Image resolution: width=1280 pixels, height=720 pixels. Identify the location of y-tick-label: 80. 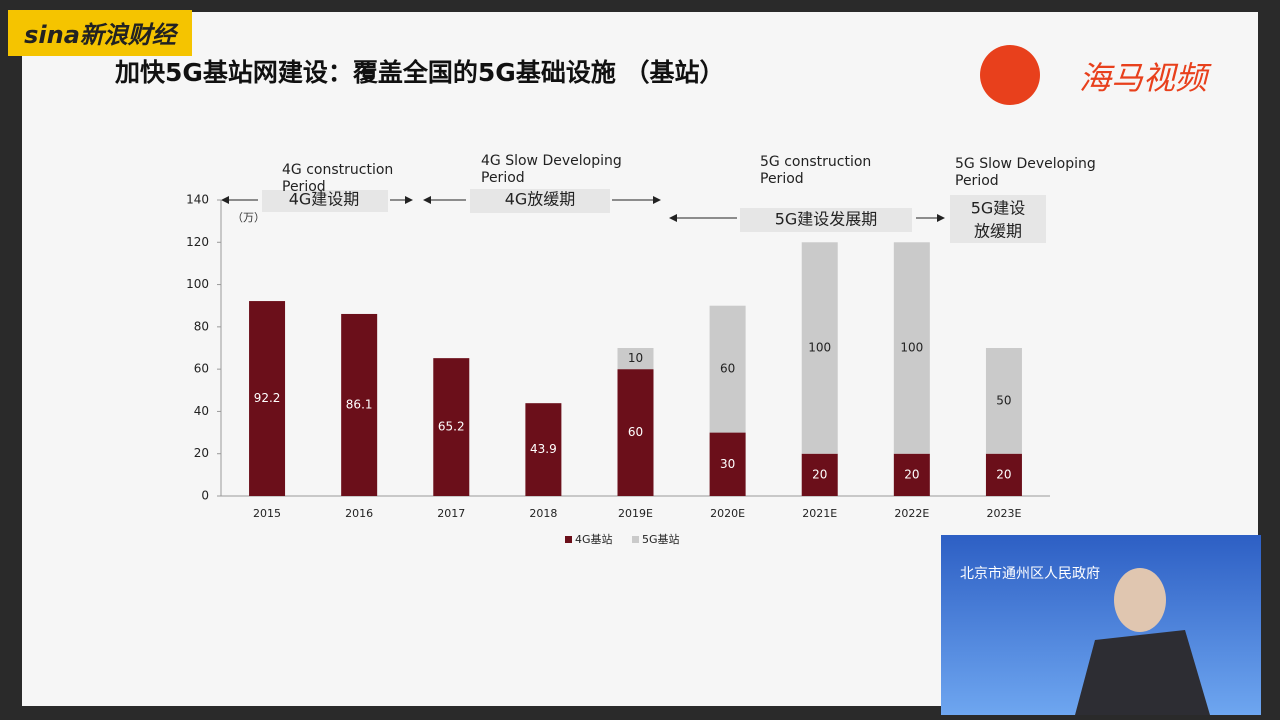
(201, 326).